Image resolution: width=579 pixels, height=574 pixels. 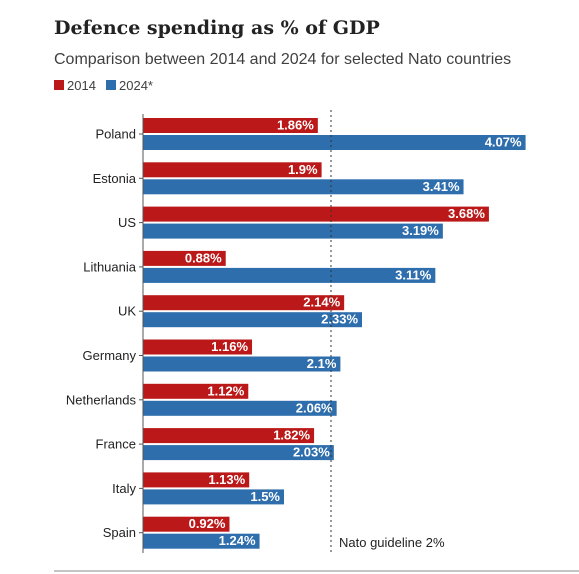 I want to click on group-estonia: Estonia 1.9% 3.41%, so click(x=278, y=178).